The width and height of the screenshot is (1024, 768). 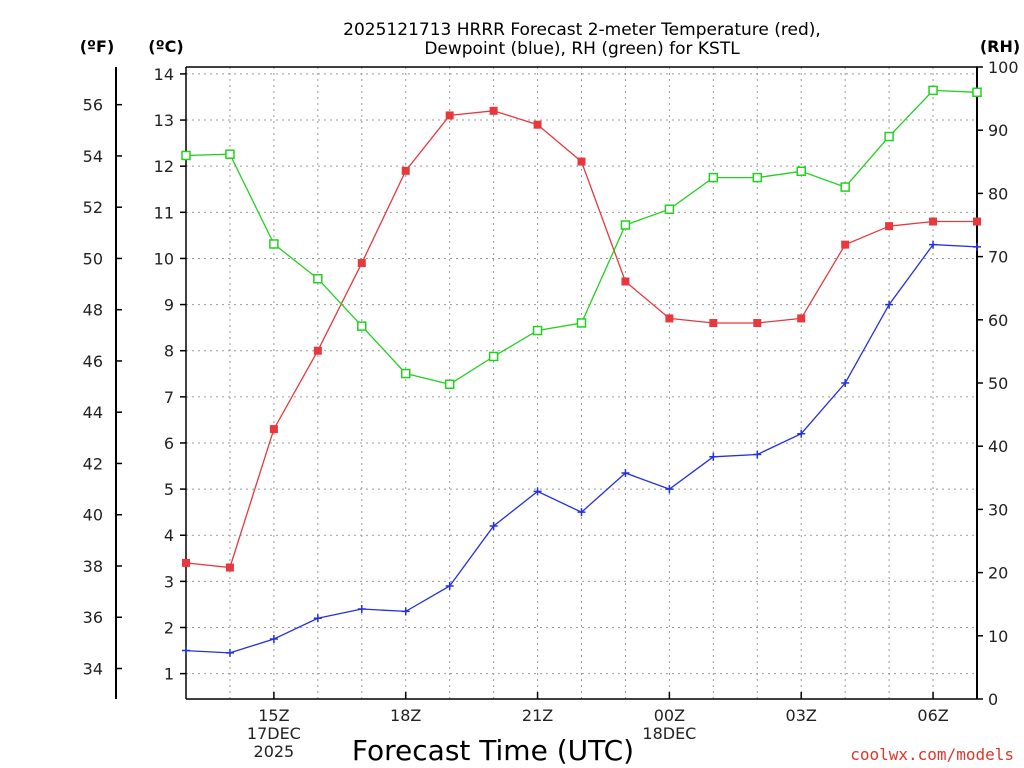 What do you see at coordinates (169, 674) in the screenshot?
I see `celsius-tick-label: 1` at bounding box center [169, 674].